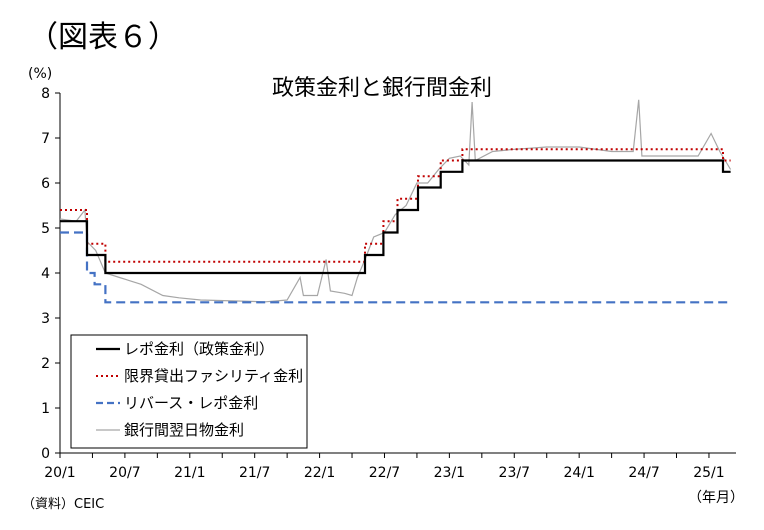 The image size is (764, 530). I want to click on series-line-reverse-repo, so click(395, 267).